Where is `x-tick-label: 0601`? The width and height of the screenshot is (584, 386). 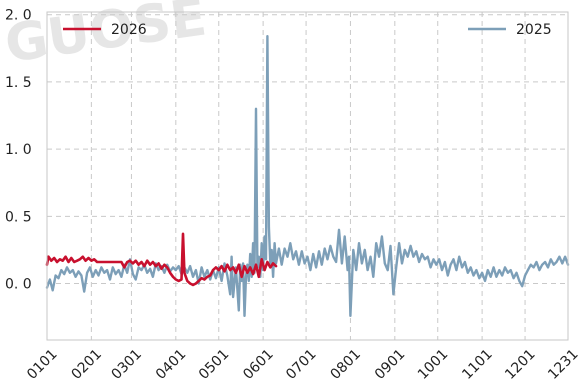
x-tick-label: 0601 is located at coordinates (258, 364).